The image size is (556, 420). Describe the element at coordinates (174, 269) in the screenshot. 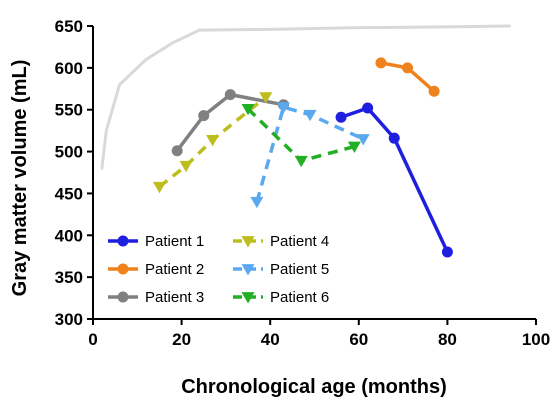

I see `legend-label: Patient 2` at that location.